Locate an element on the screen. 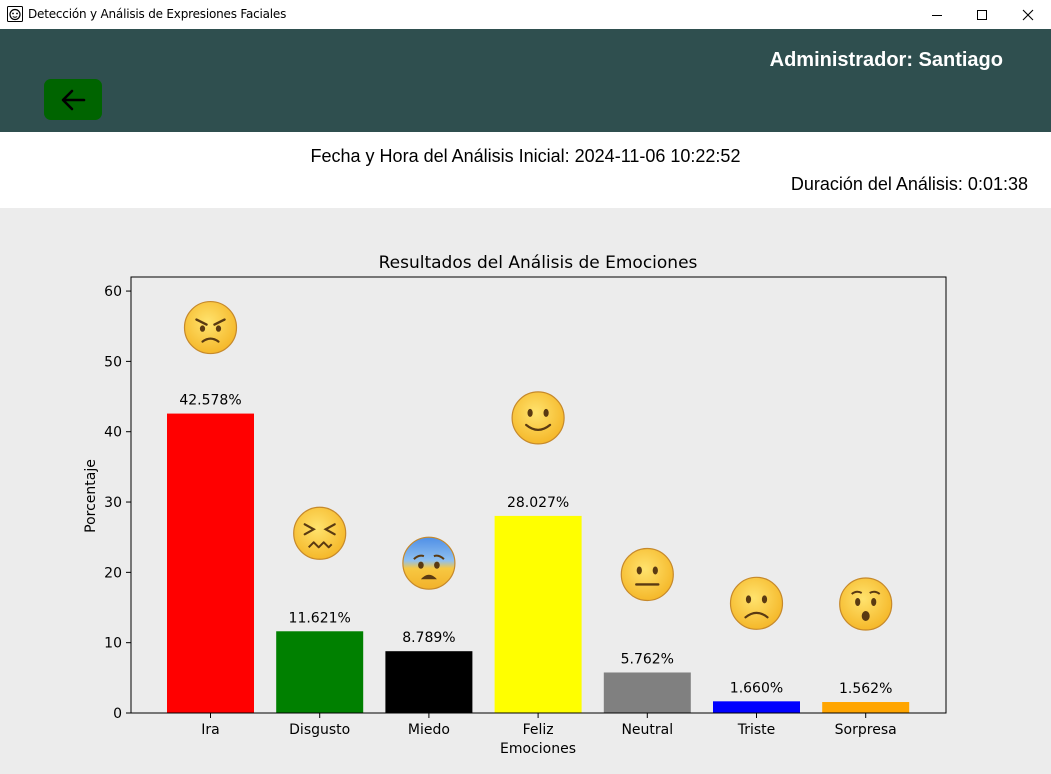 This screenshot has height=774, width=1051. y-tick-label: 0 is located at coordinates (117, 714).